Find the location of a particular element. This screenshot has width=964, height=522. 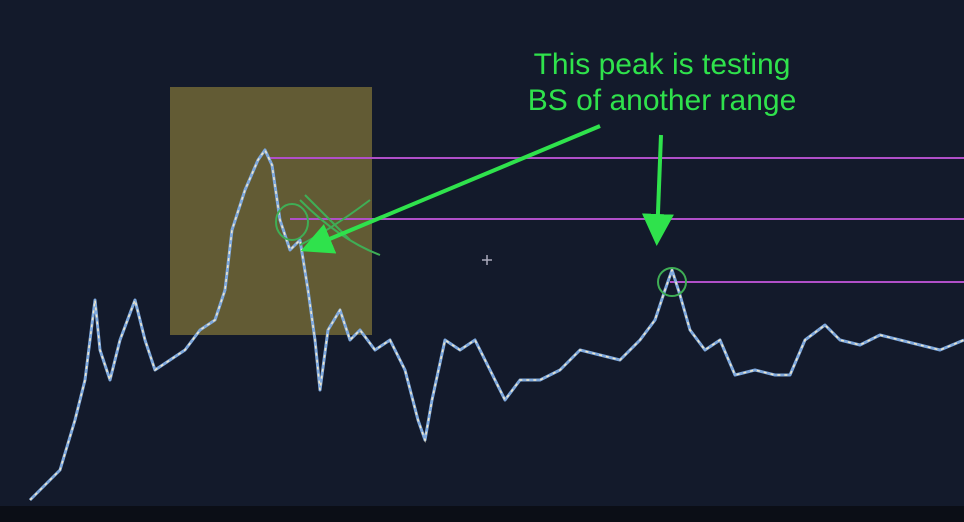

highlight-range is located at coordinates (271, 211).